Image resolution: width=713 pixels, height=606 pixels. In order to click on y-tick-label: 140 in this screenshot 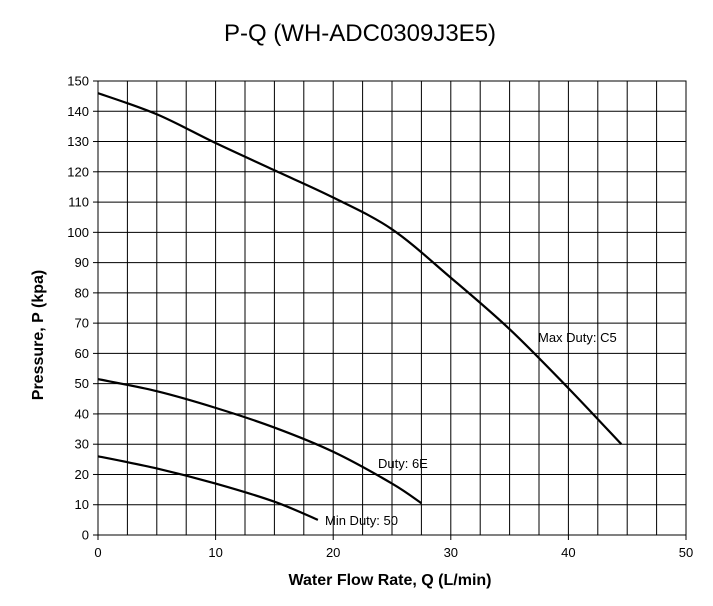, I will do `click(78, 111)`.